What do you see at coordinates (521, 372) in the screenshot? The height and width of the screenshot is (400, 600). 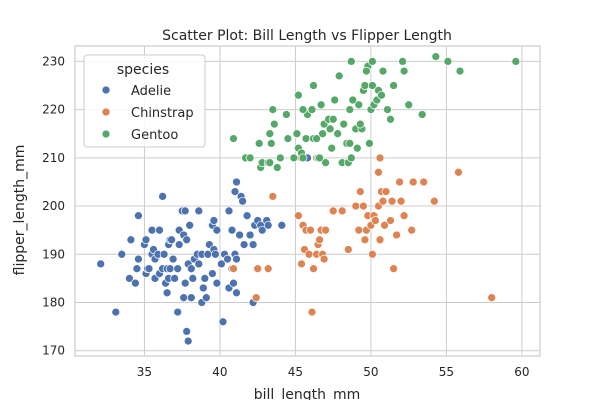 I see `x-tick-label: 60` at bounding box center [521, 372].